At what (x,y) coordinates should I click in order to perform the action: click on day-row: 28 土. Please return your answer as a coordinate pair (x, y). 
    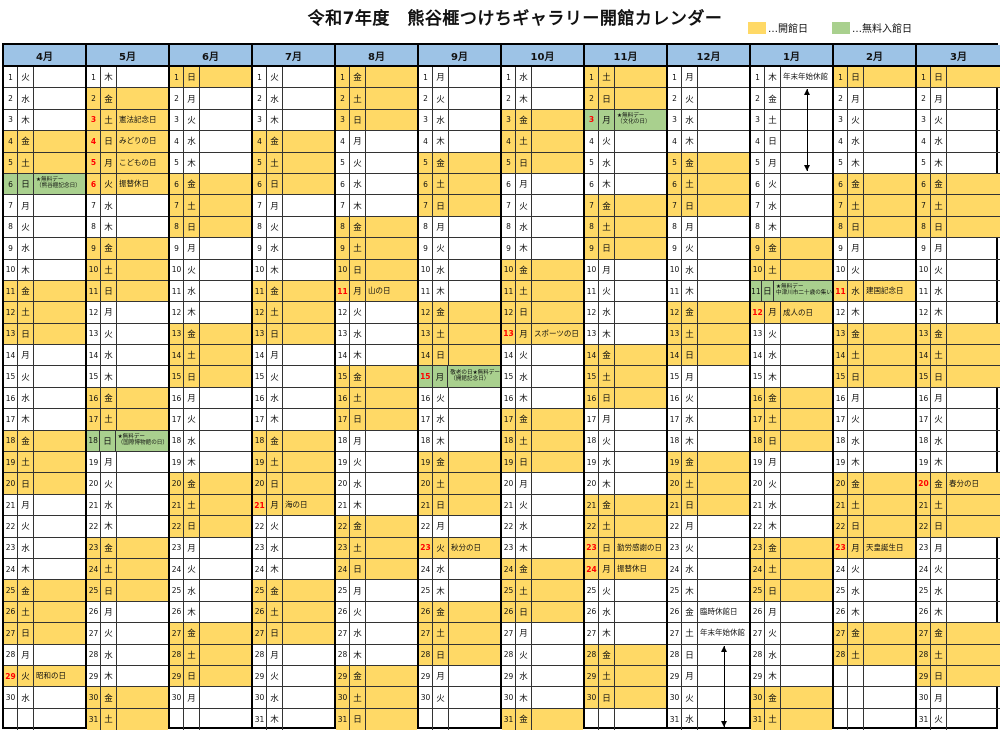
    Looking at the image, I should click on (210, 655).